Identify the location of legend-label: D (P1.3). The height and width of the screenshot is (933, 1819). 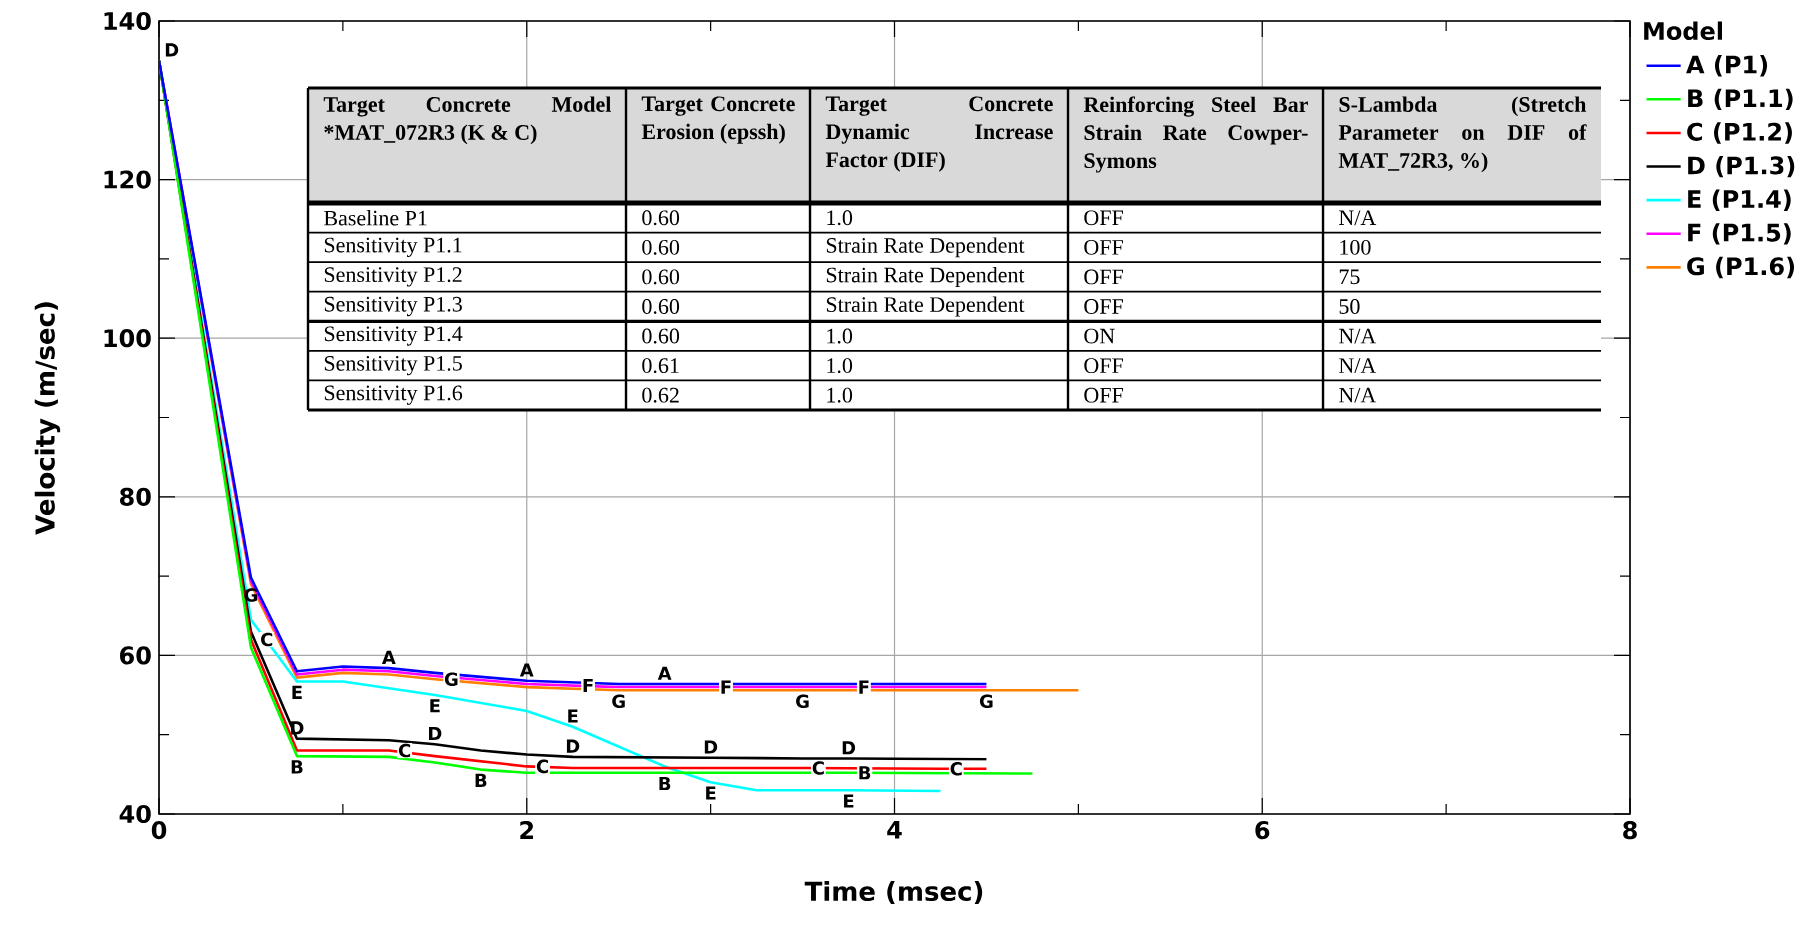
(1741, 166).